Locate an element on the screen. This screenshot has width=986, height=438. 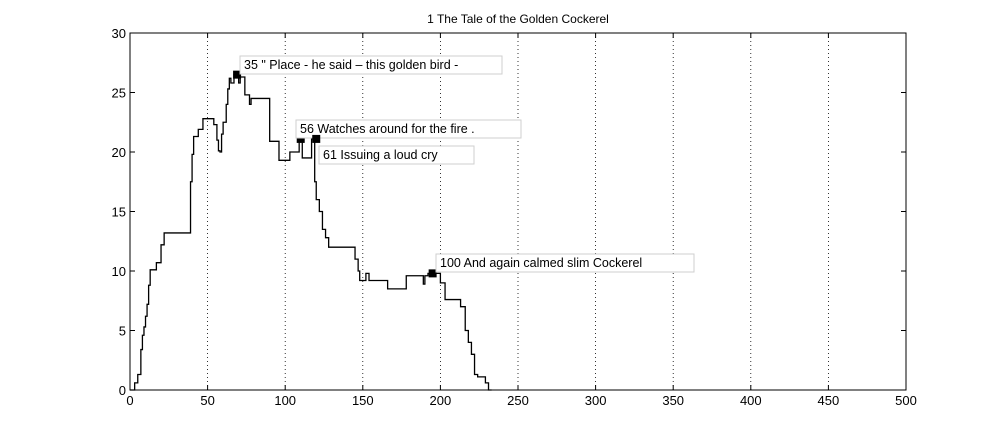
y-tick-label: 25 is located at coordinates (119, 93).